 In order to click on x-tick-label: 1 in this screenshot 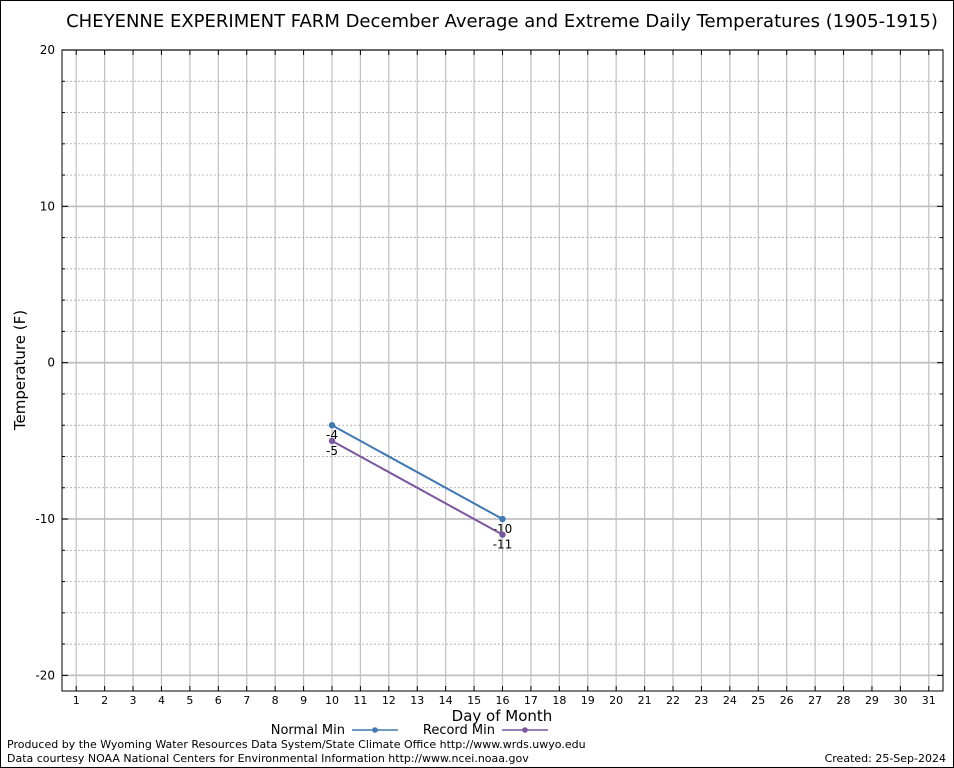, I will do `click(76, 700)`.